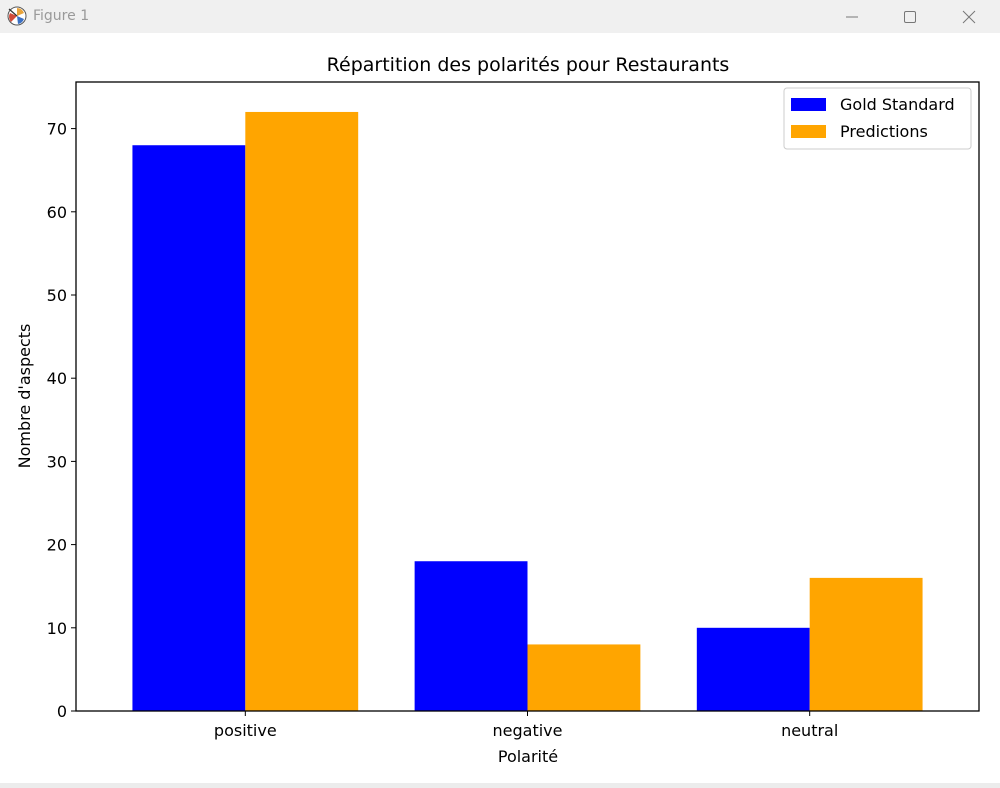 The width and height of the screenshot is (1000, 788). I want to click on bar-gold-standard-neutral, so click(753, 669).